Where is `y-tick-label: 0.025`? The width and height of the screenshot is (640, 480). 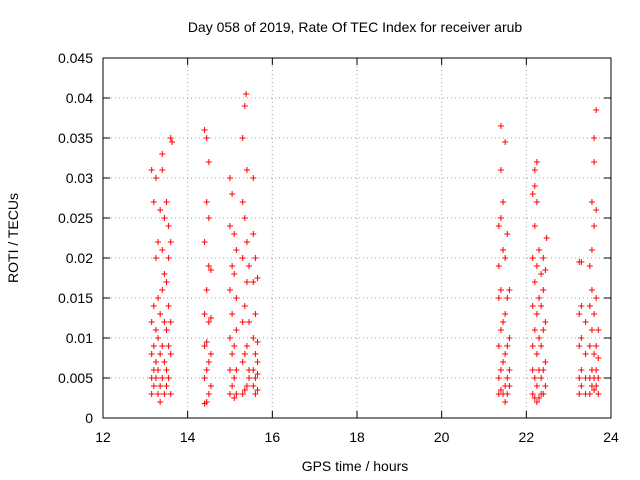
y-tick-label: 0.025 is located at coordinates (75, 218).